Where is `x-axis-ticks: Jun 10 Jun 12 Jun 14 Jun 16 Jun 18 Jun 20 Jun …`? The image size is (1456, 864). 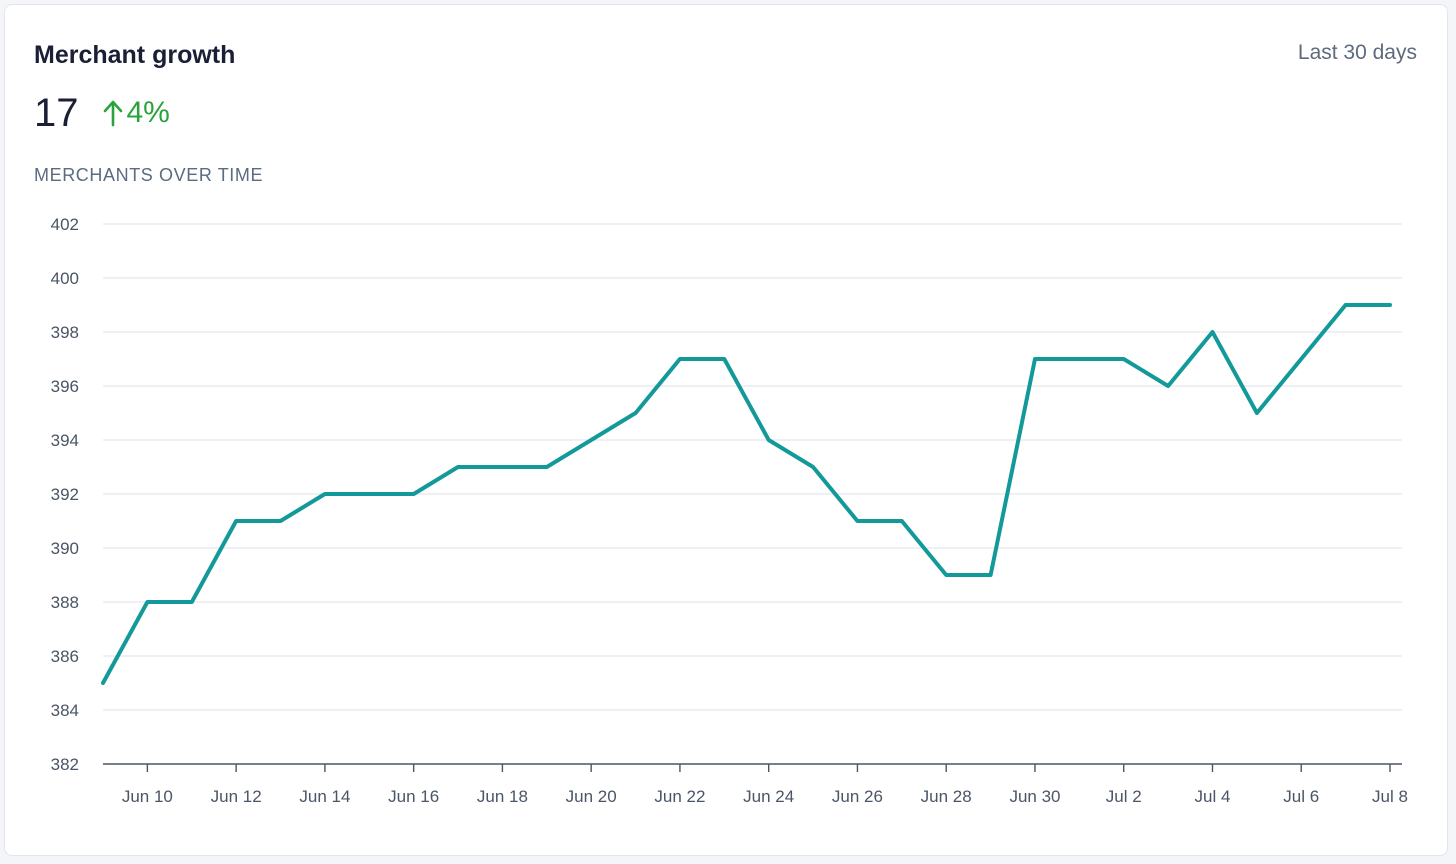 x-axis-ticks: Jun 10 Jun 12 Jun 14 Jun 16 Jun 18 Jun 20 Jun … is located at coordinates (765, 785).